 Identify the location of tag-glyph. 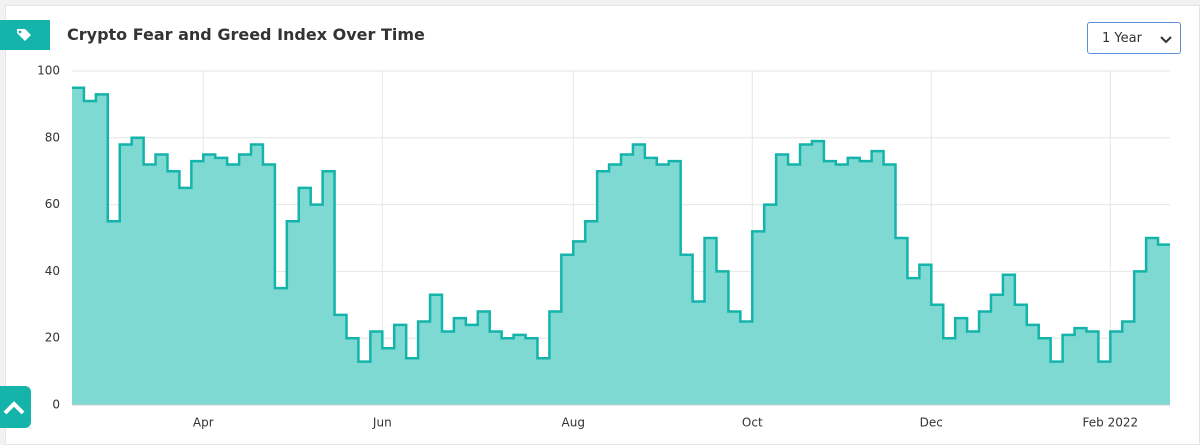
(24, 35).